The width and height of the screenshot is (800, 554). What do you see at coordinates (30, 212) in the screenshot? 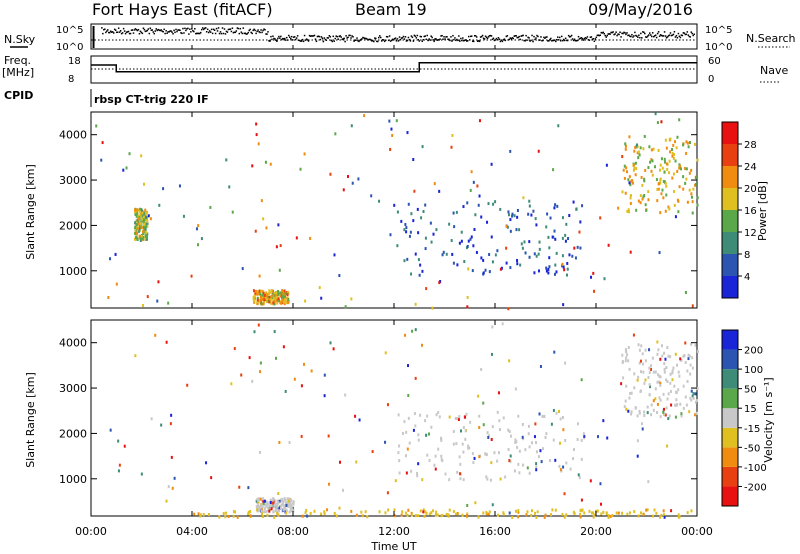
I see `power-ylabel: Slant Range [km]` at bounding box center [30, 212].